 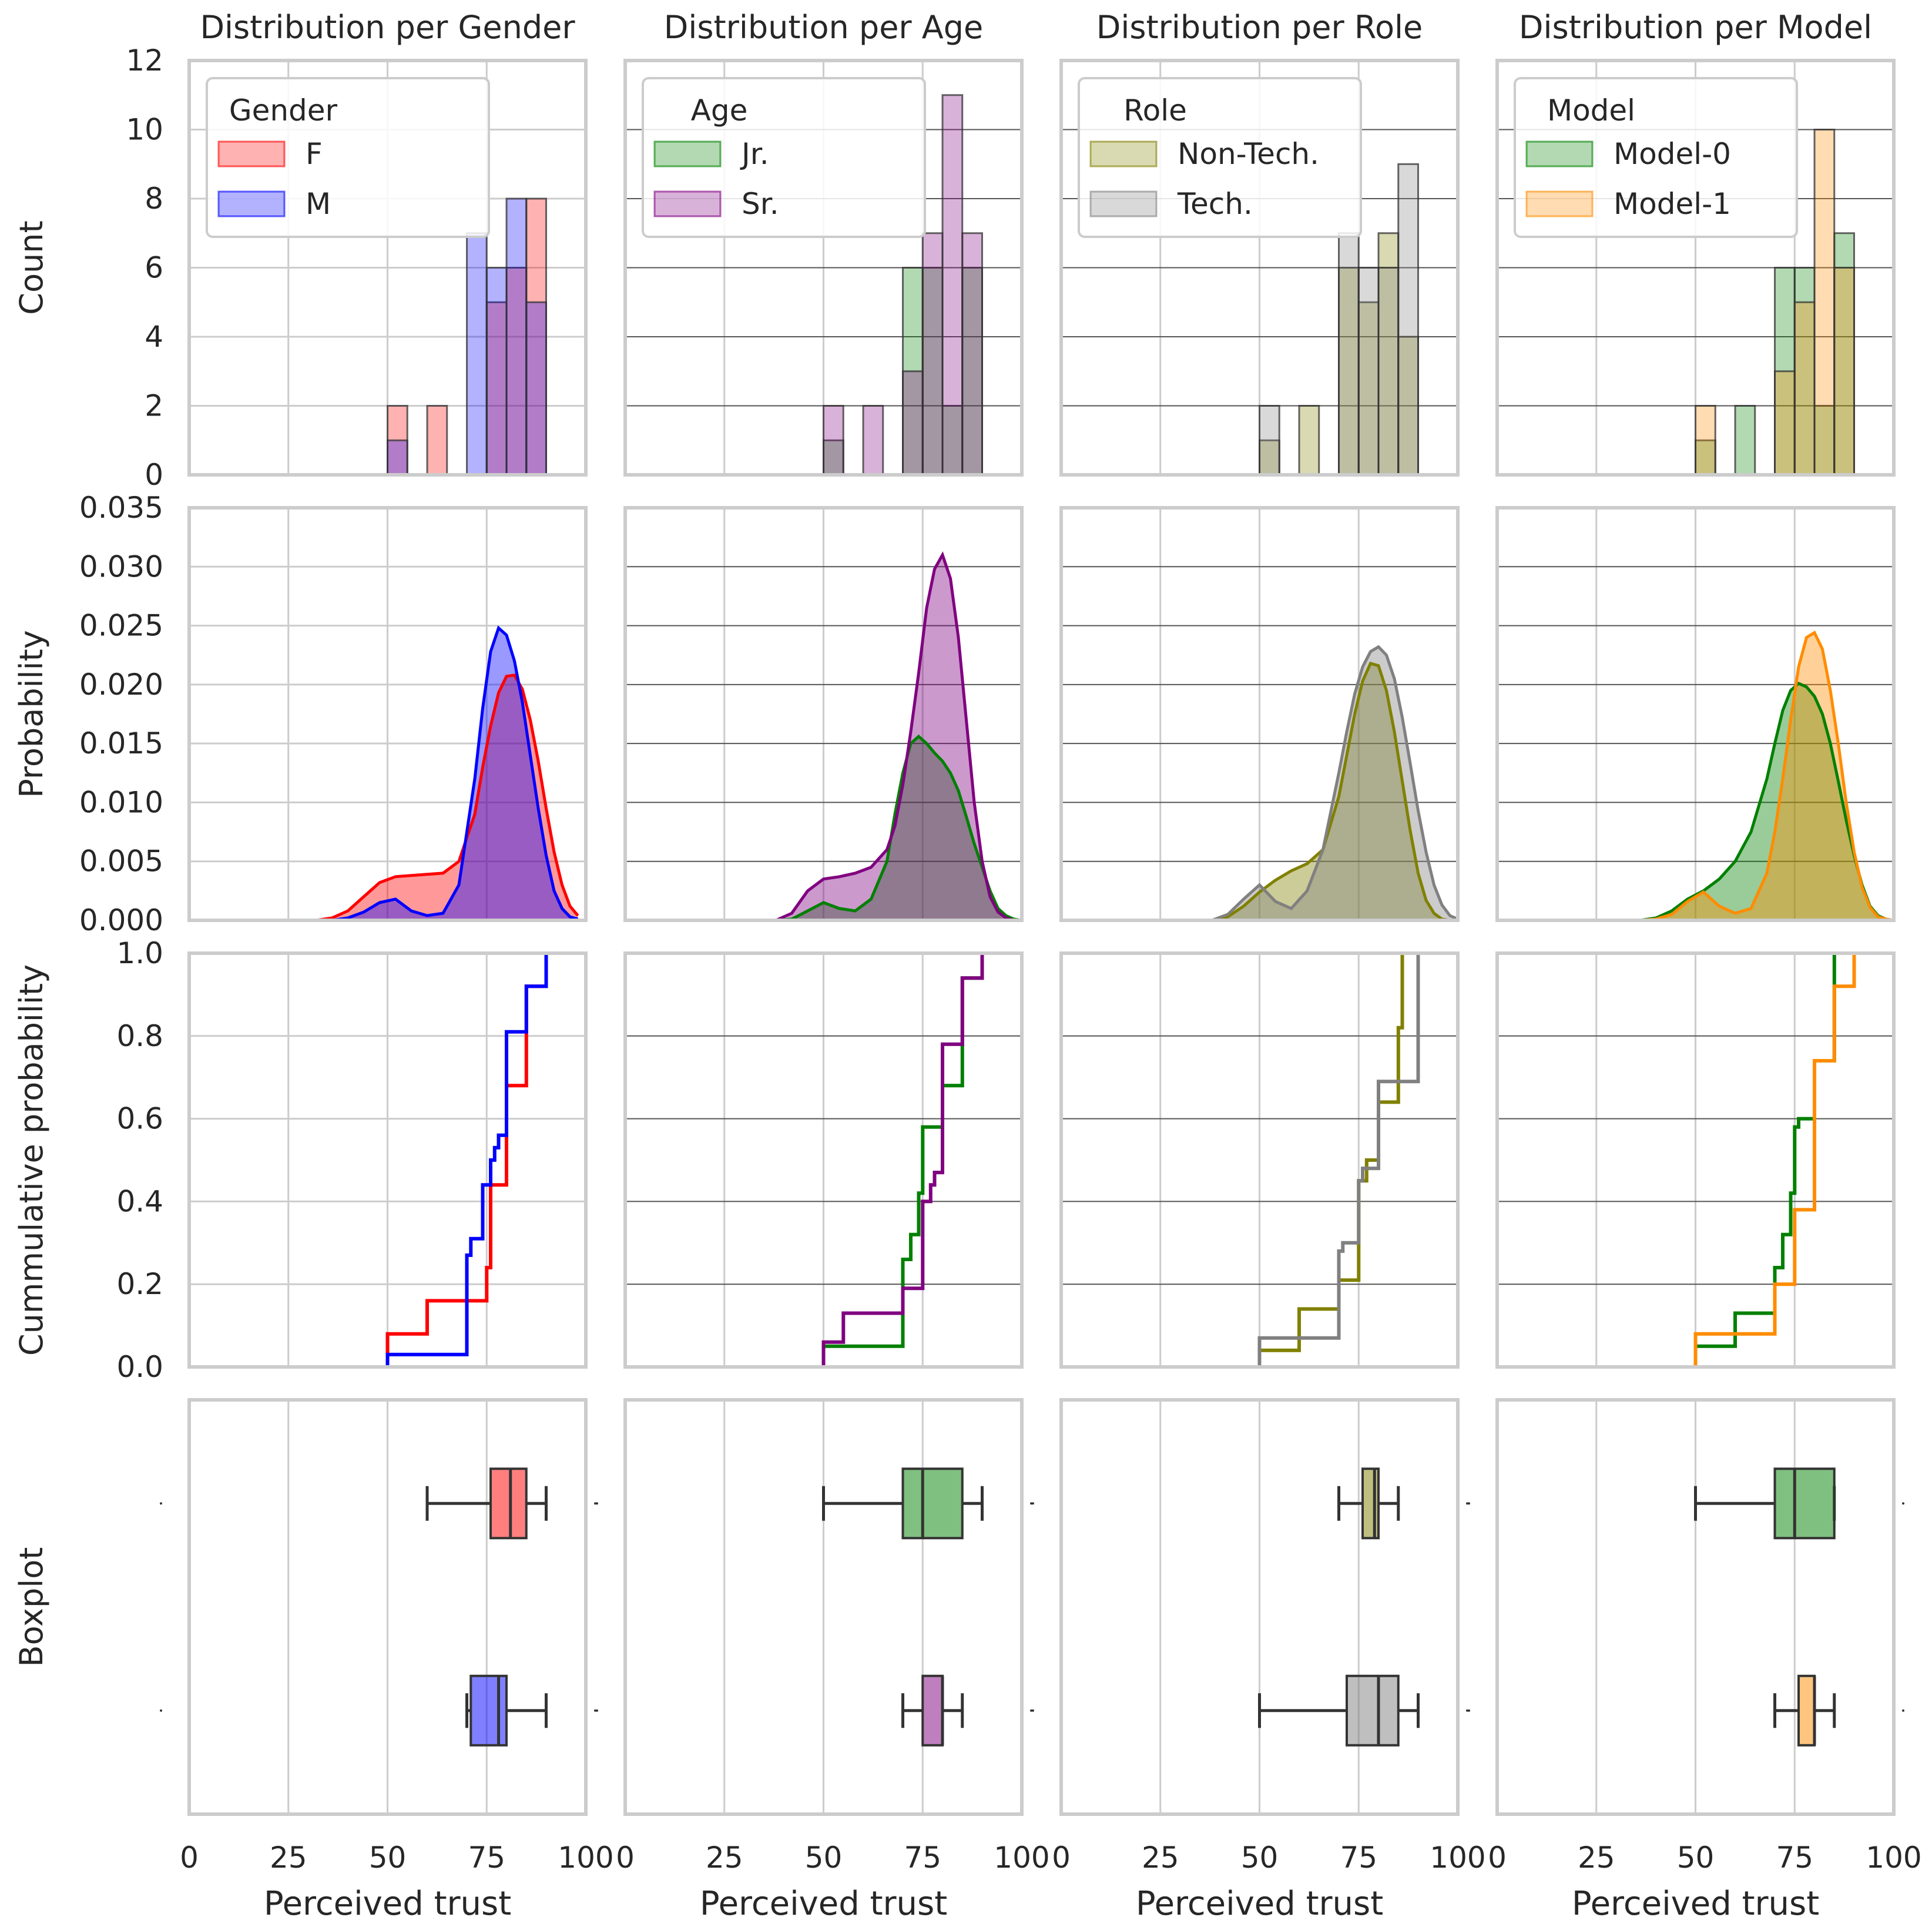 What do you see at coordinates (121, 743) in the screenshot?
I see `y-tick-label: 0.015` at bounding box center [121, 743].